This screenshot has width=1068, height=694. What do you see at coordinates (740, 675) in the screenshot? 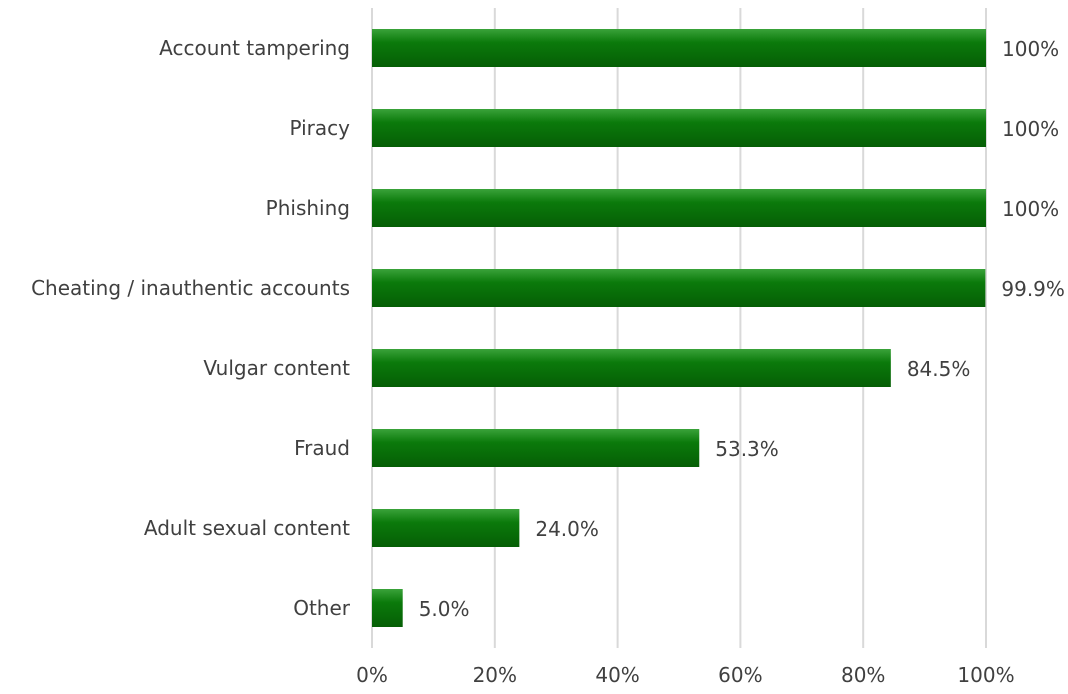
I see `x-tick-label: 60%` at bounding box center [740, 675].